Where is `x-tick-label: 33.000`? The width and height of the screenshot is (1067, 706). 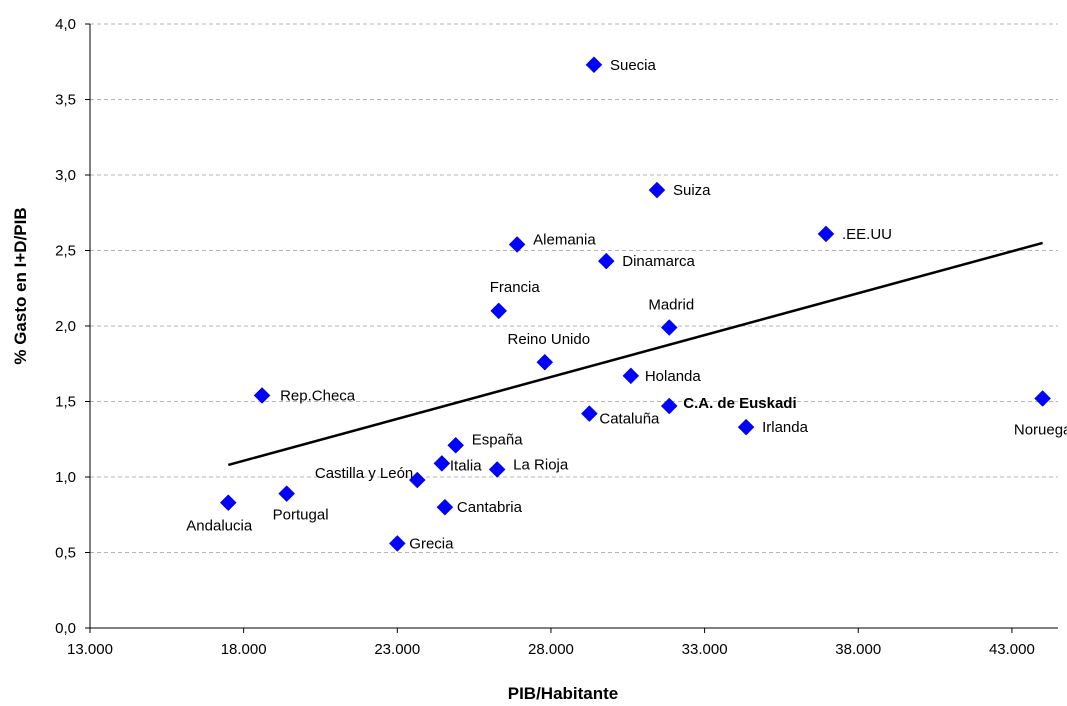 x-tick-label: 33.000 is located at coordinates (705, 649).